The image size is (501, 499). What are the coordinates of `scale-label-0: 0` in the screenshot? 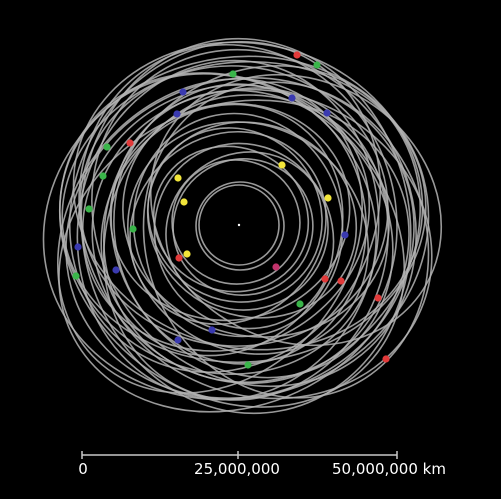 It's located at (83, 469).